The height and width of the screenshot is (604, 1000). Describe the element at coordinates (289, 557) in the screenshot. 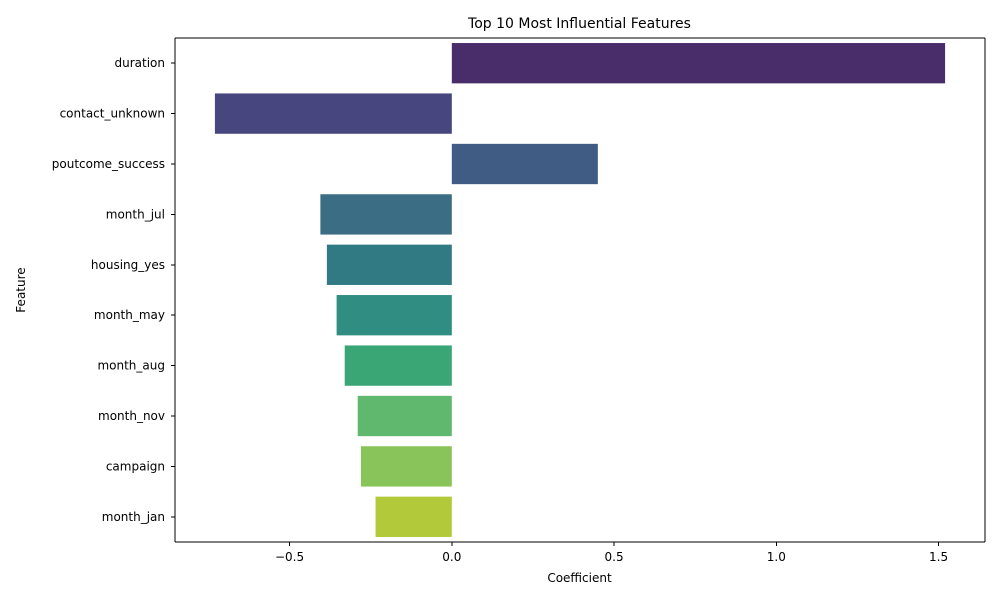

I see `x-tick-label: −0.5` at that location.